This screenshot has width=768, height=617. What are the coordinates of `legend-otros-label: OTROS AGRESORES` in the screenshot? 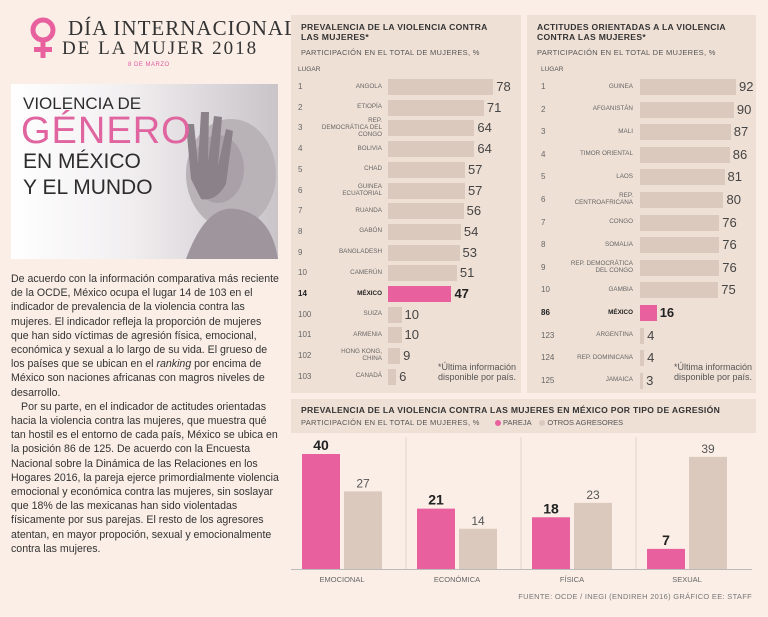 It's located at (585, 422).